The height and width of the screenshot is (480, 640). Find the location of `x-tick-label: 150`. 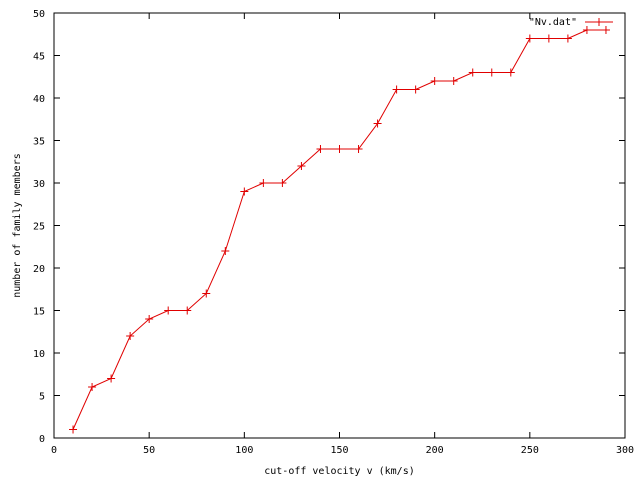

x-tick-label: 150 is located at coordinates (339, 450).